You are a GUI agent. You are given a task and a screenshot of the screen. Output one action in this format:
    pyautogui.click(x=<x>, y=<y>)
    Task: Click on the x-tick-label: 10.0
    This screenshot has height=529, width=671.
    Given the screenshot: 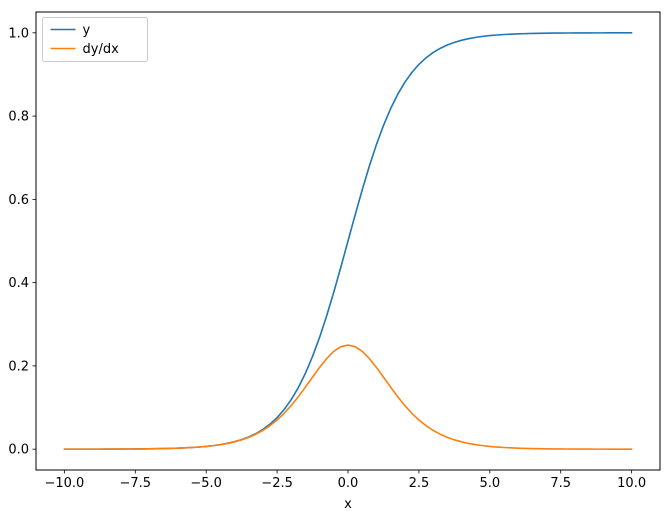 What is the action you would take?
    pyautogui.click(x=631, y=483)
    